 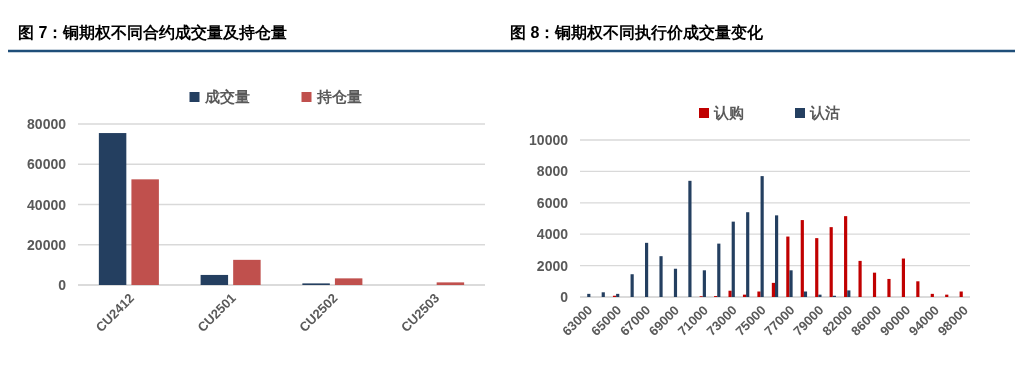 I want to click on y-tick-label: 4000, so click(x=552, y=234).